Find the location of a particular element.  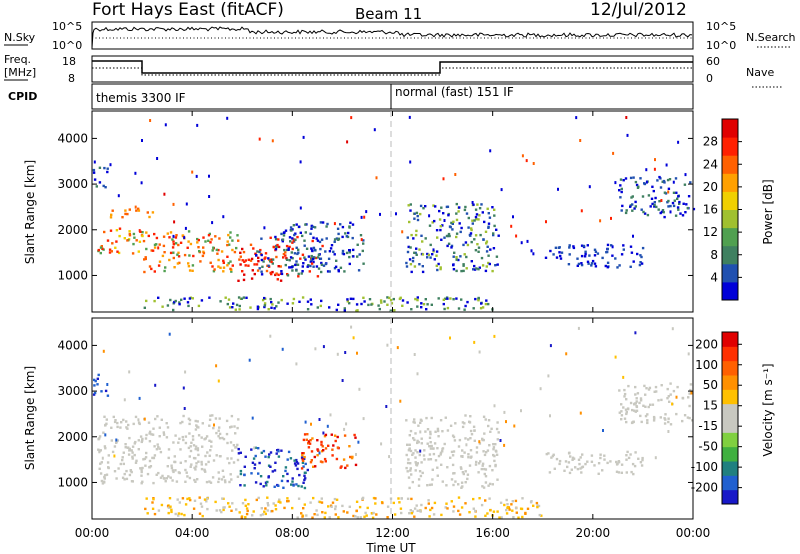

colorbar-tick-label: 50 is located at coordinates (710, 385).